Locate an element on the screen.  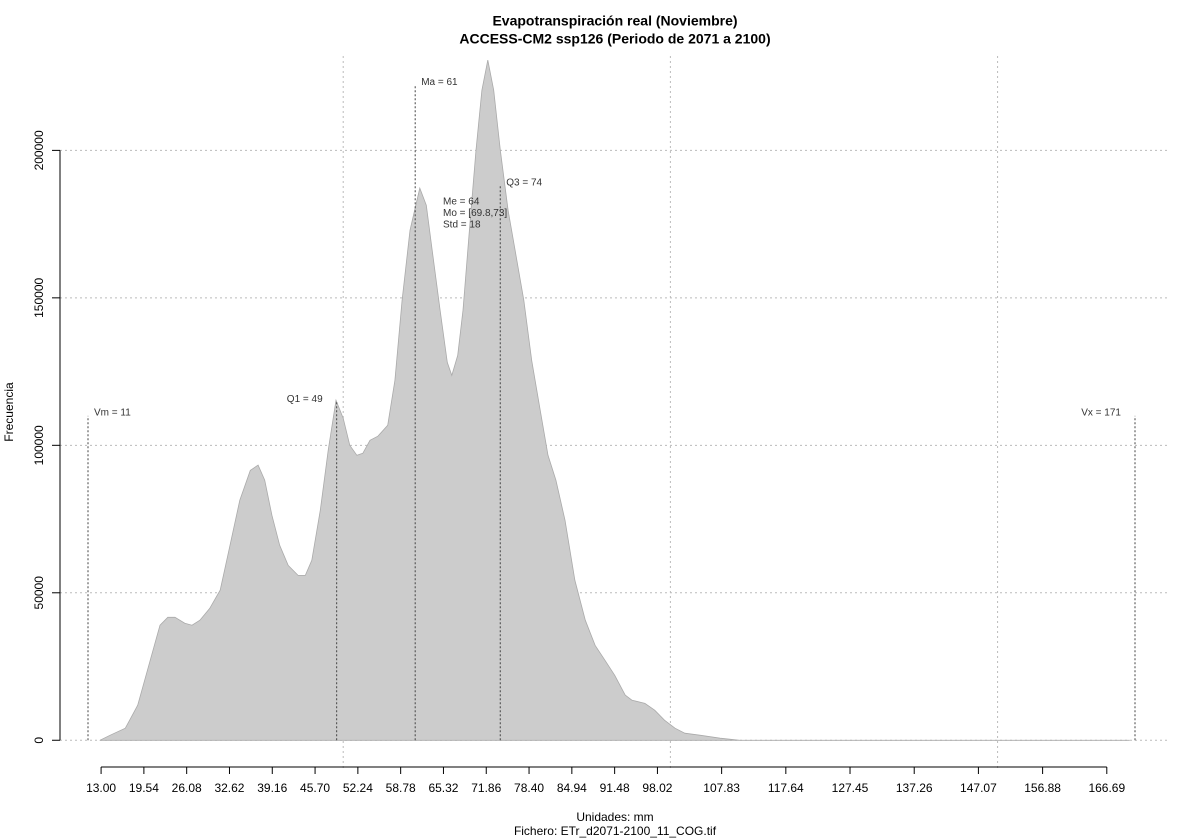
x-tick-label: 19.54 is located at coordinates (144, 788).